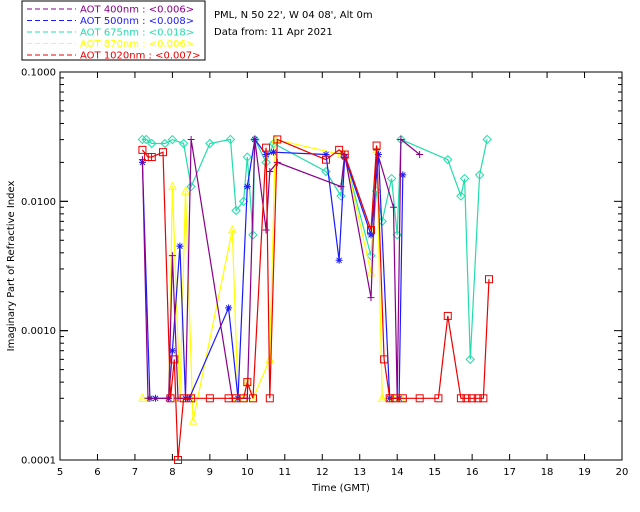 This screenshot has height=512, width=640. Describe the element at coordinates (38, 202) in the screenshot. I see `y-tick-label: 0.0100` at that location.